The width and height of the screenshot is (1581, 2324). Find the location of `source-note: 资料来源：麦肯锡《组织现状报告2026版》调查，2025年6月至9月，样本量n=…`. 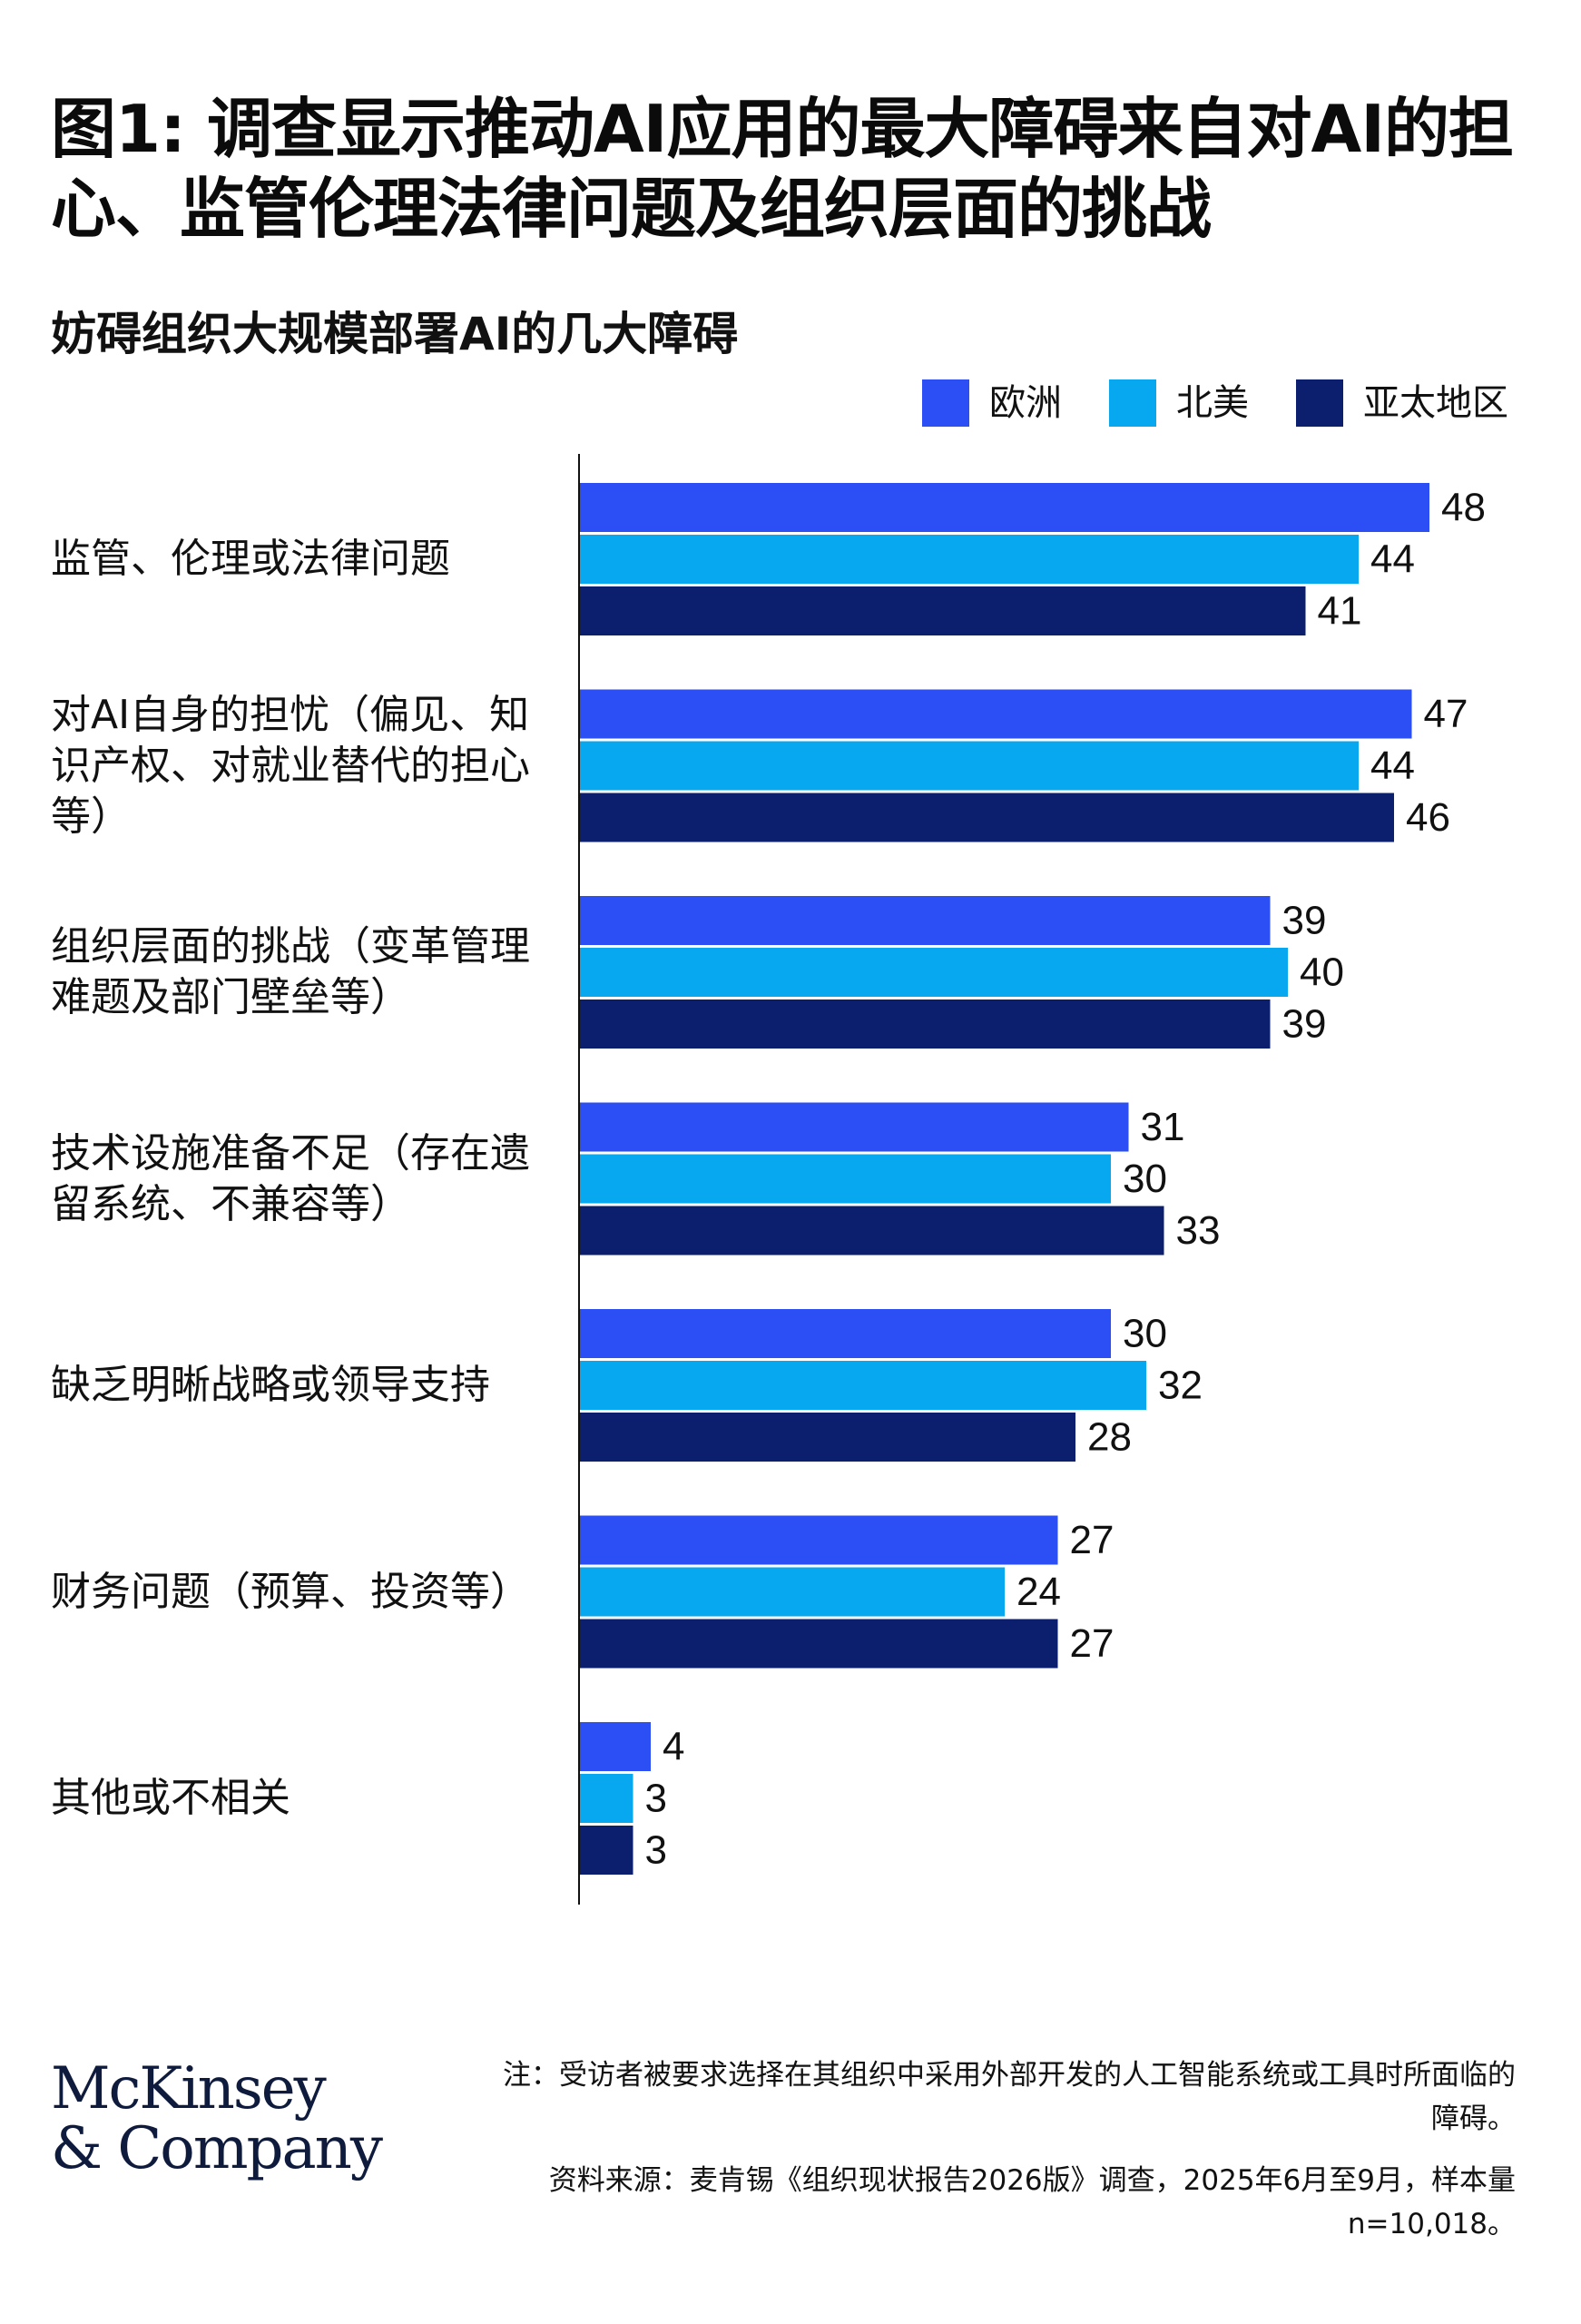

source-note: 资料来源：麦肯锡《组织现状报告2026版》调查，2025年6月至9月，样本量n=… is located at coordinates (1032, 2202).